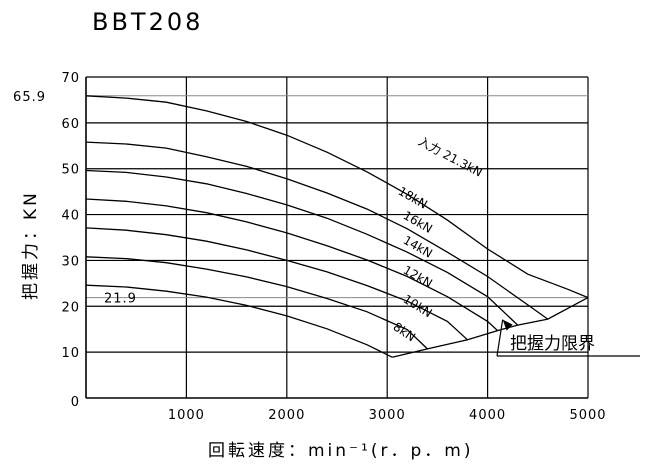  Describe the element at coordinates (70, 78) in the screenshot. I see `y-tick-label: 70` at that location.